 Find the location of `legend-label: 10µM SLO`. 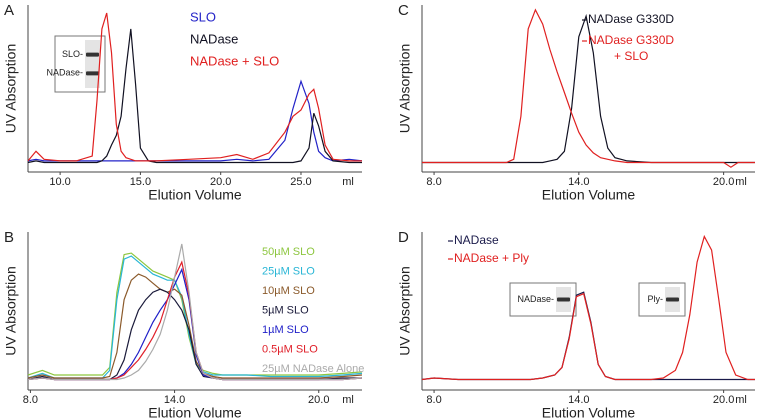

legend-label: 10µM SLO is located at coordinates (288, 291).